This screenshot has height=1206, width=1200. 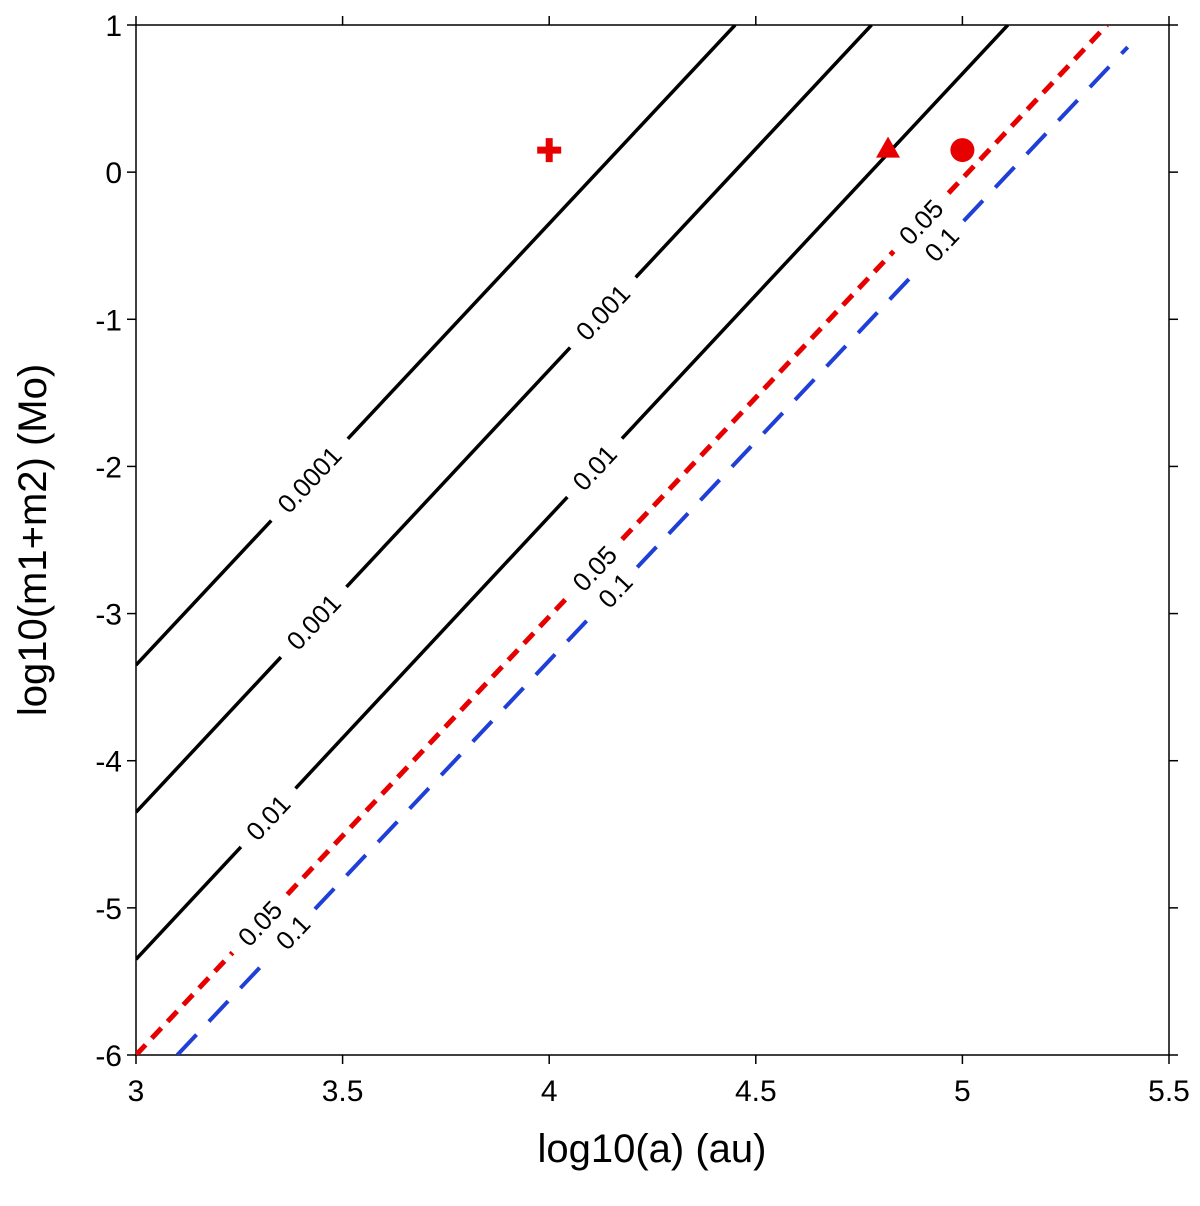 I want to click on y-tick-label: -3, so click(x=108, y=615).